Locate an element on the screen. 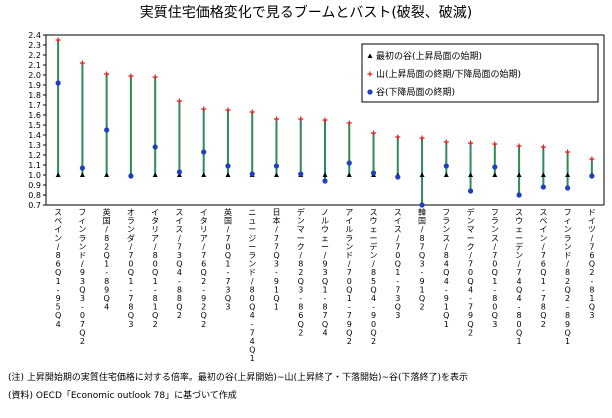 This screenshot has width=612, height=418. y-tick-label: 1.9 is located at coordinates (34, 85).